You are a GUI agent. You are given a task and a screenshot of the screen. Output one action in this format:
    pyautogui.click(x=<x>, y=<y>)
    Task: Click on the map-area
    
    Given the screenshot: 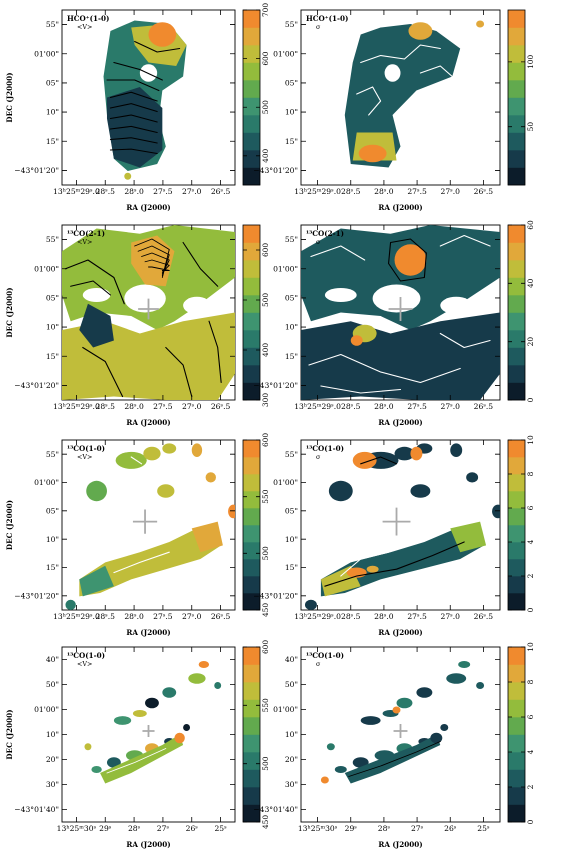 What is the action you would take?
    pyautogui.click(x=402, y=526)
    